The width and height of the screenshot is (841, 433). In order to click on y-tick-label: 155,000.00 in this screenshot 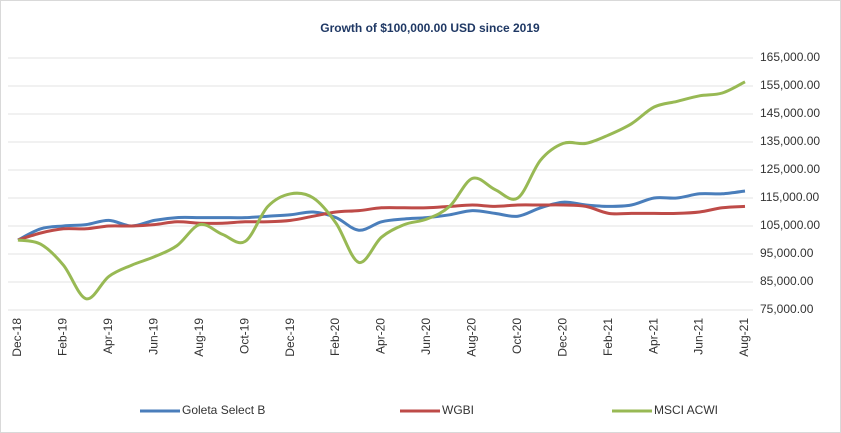, I will do `click(790, 85)`.